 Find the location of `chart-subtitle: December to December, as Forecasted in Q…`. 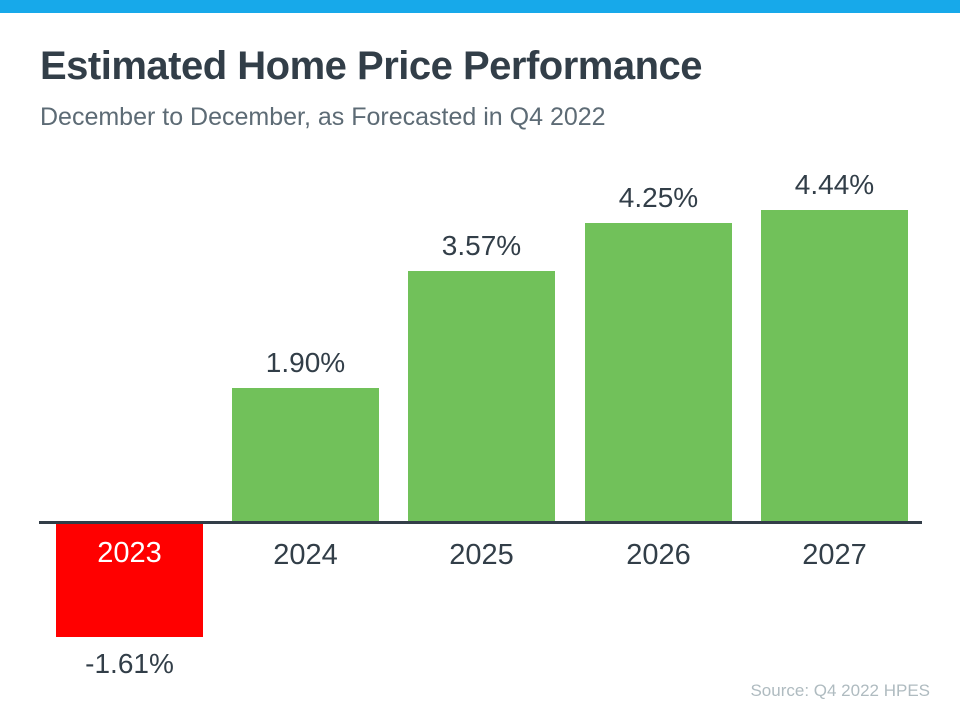

chart-subtitle: December to December, as Forecasted in Q… is located at coordinates (323, 117).